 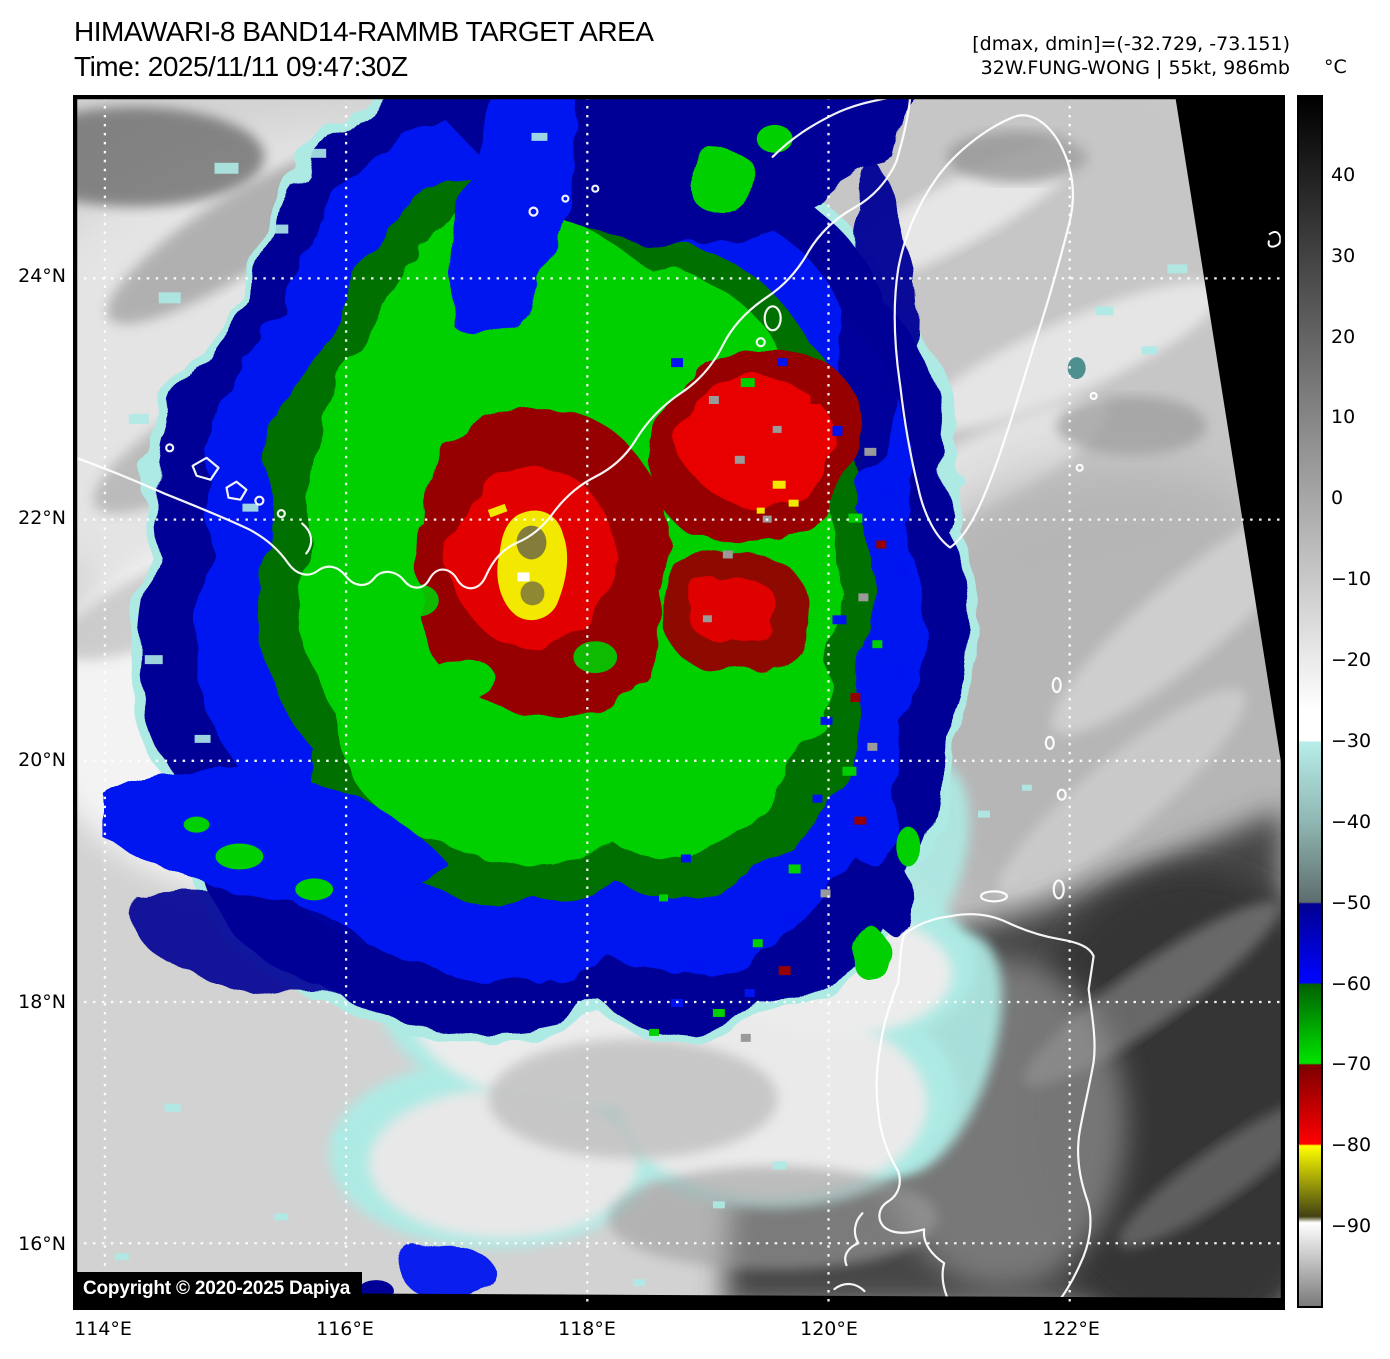 What do you see at coordinates (1351, 983) in the screenshot?
I see `colorbar-tick-label: −60` at bounding box center [1351, 983].